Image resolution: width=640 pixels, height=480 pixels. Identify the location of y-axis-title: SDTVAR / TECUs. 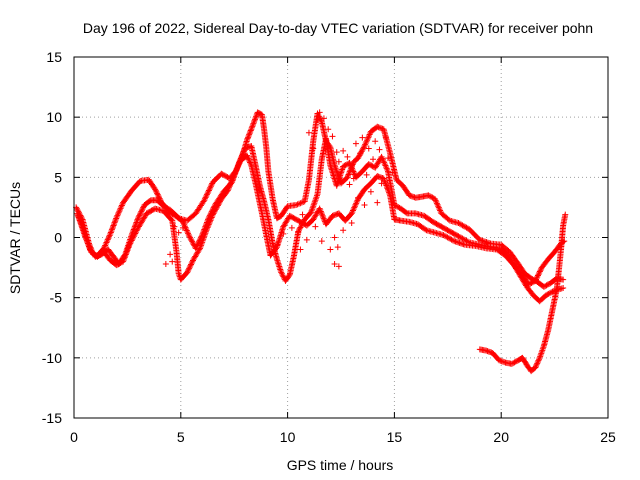
(15, 238).